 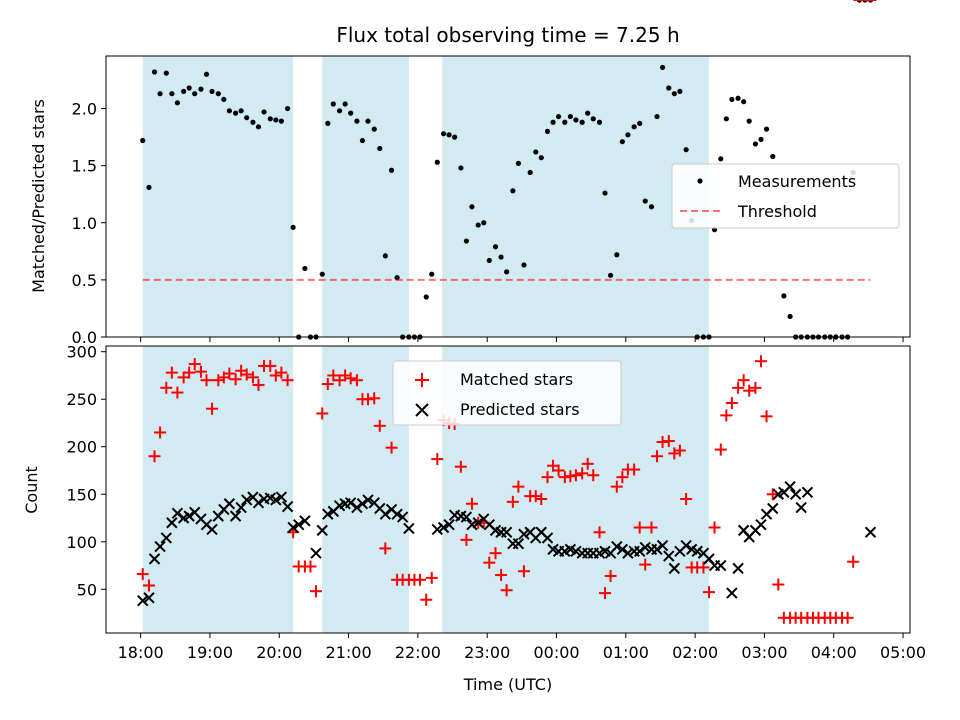 What do you see at coordinates (349, 652) in the screenshot?
I see `xtick-label: 21:00` at bounding box center [349, 652].